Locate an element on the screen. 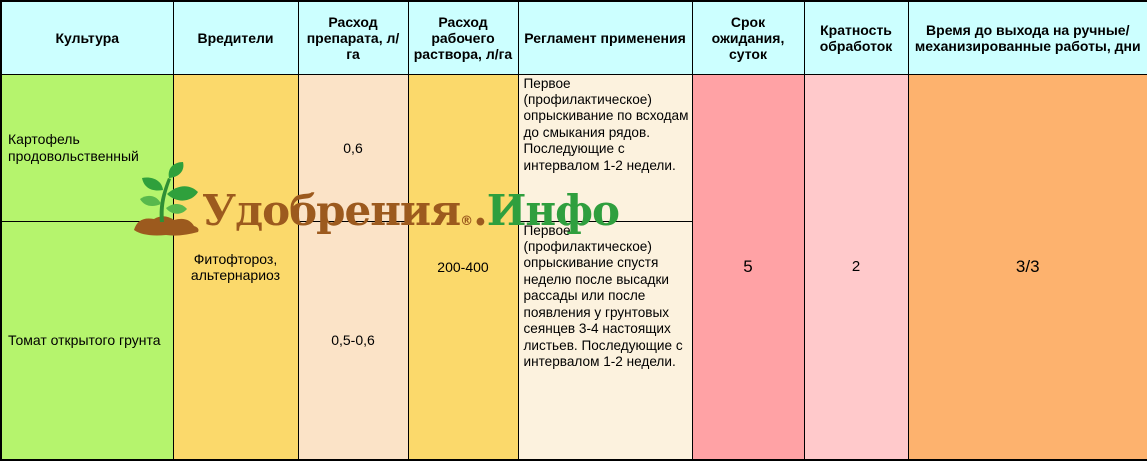 This screenshot has width=1147, height=461. cell-dose-potato: 0,6 is located at coordinates (353, 147).